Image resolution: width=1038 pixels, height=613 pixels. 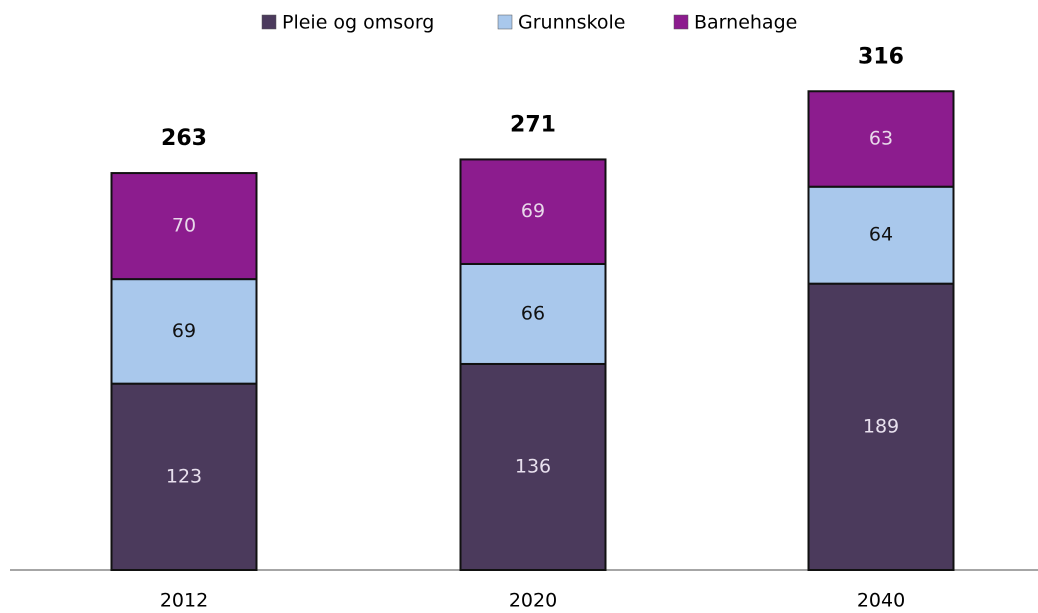 I want to click on total-label: 263, so click(x=184, y=138).